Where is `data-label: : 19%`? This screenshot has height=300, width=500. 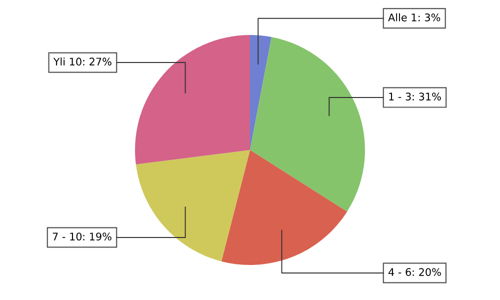 data-label: : 19% is located at coordinates (97, 236).